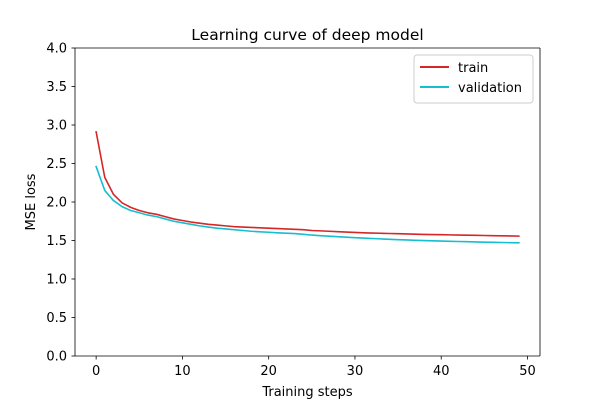  What do you see at coordinates (307, 35) in the screenshot?
I see `chart-title: Learning curve of deep model` at bounding box center [307, 35].